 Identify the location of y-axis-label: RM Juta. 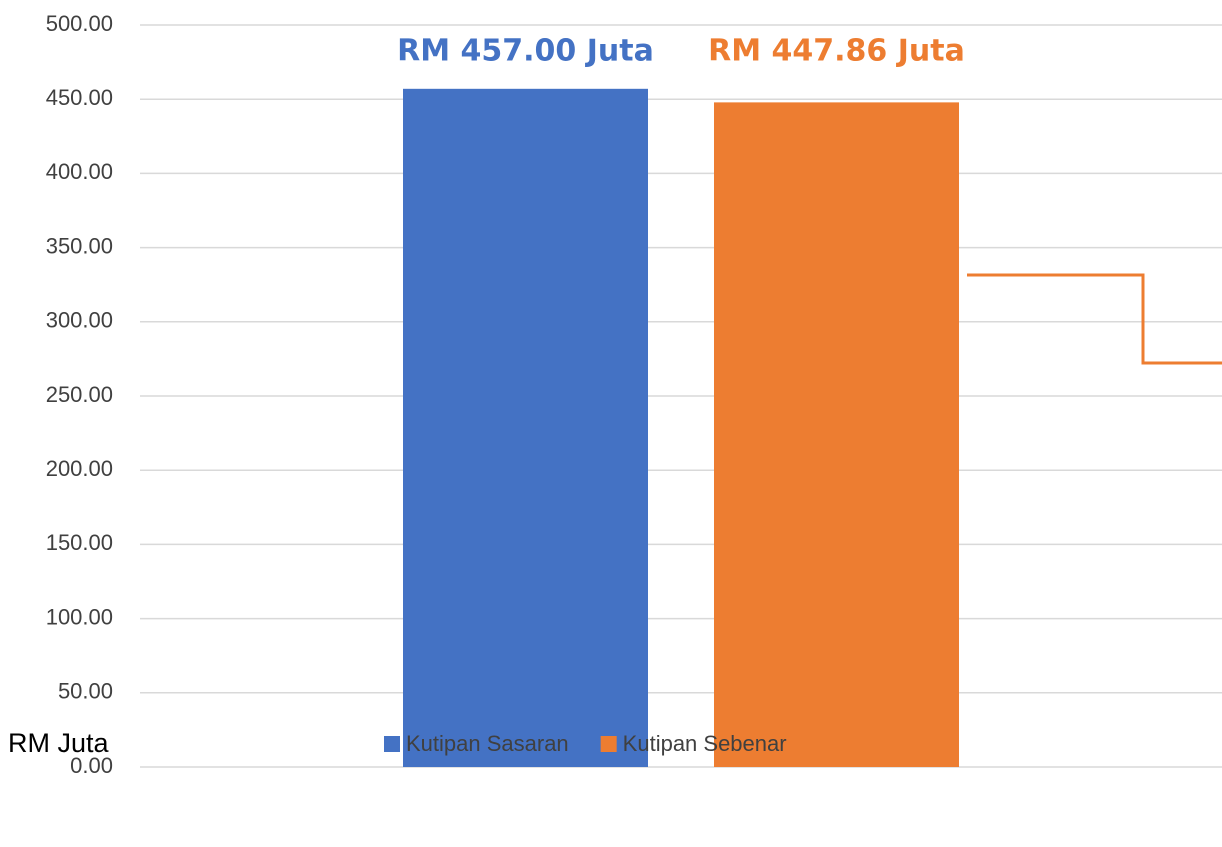
(59, 743).